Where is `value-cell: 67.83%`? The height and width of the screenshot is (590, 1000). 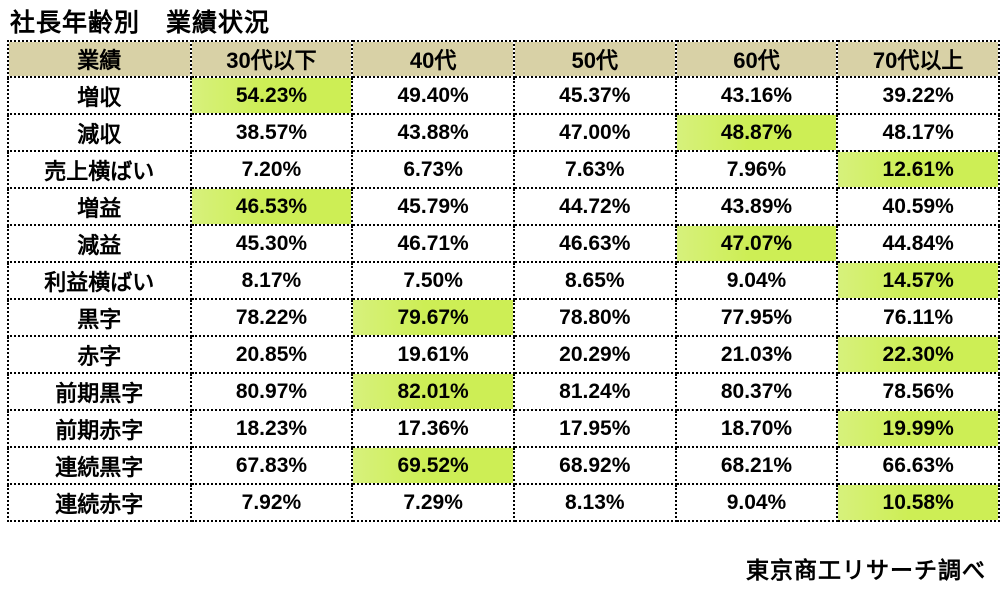
value-cell: 67.83% is located at coordinates (271, 465).